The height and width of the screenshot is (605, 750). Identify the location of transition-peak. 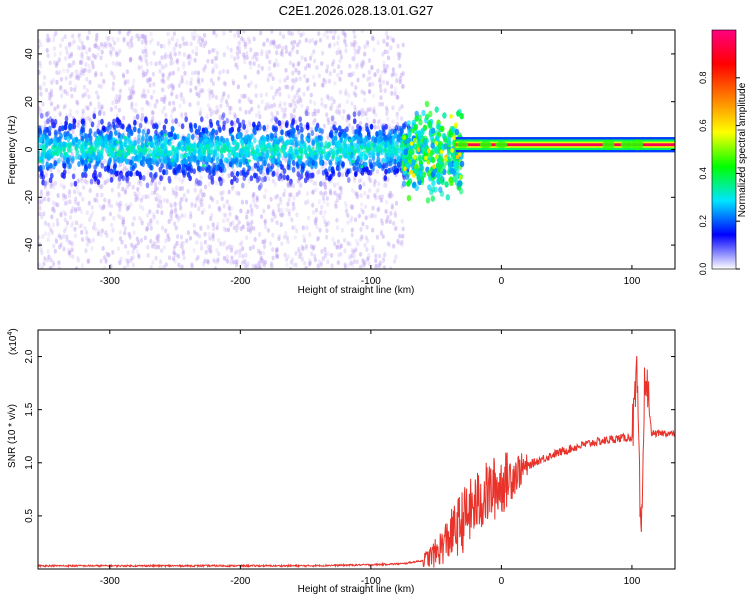
(428, 162).